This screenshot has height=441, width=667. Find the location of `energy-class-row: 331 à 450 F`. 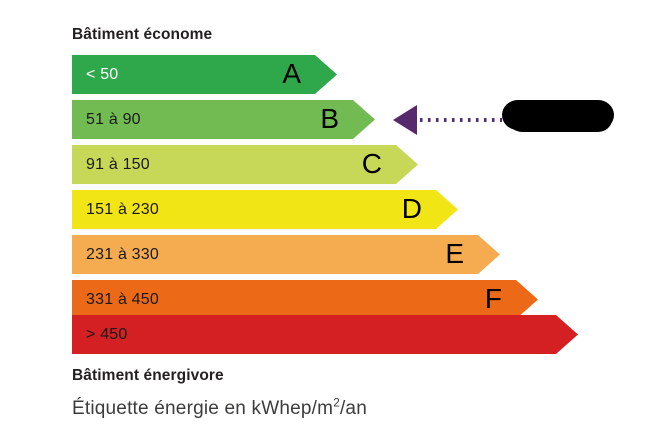

energy-class-row: 331 à 450 F is located at coordinates (305, 299).